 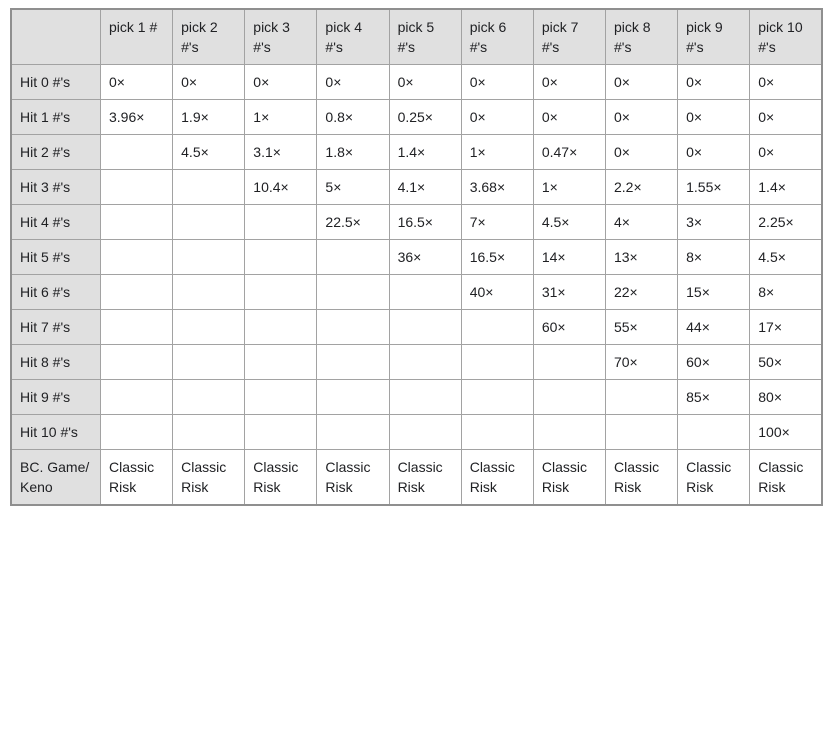 What do you see at coordinates (55, 292) in the screenshot?
I see `row-label: Hit 6 #'s` at bounding box center [55, 292].